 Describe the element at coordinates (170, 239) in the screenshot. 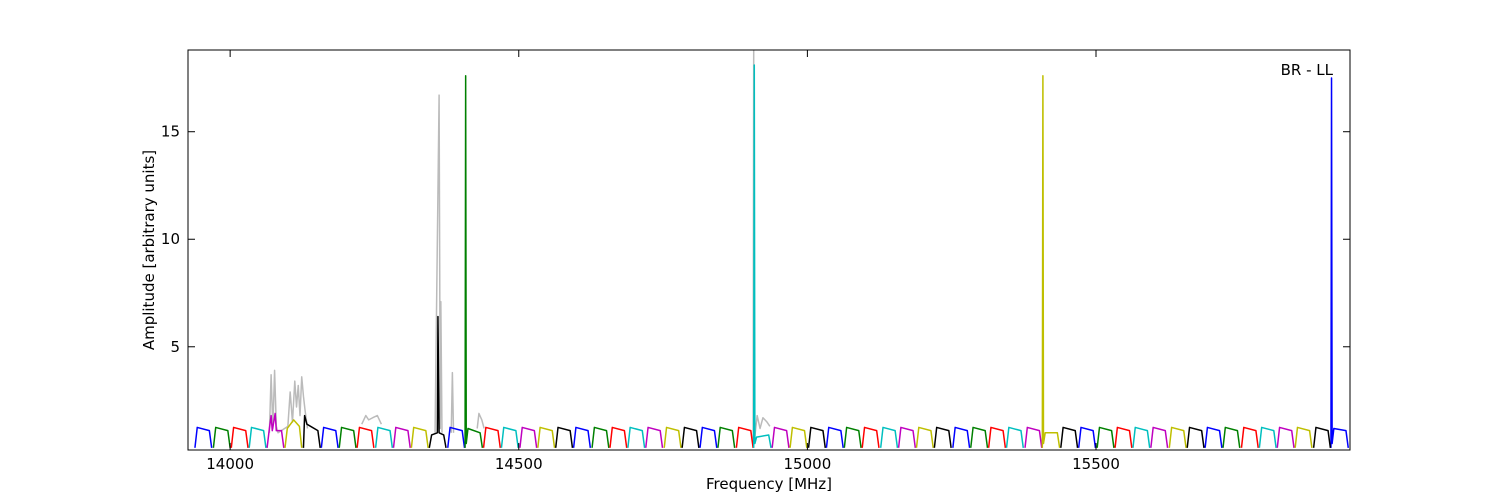

I see `y-tick-label: 10` at that location.